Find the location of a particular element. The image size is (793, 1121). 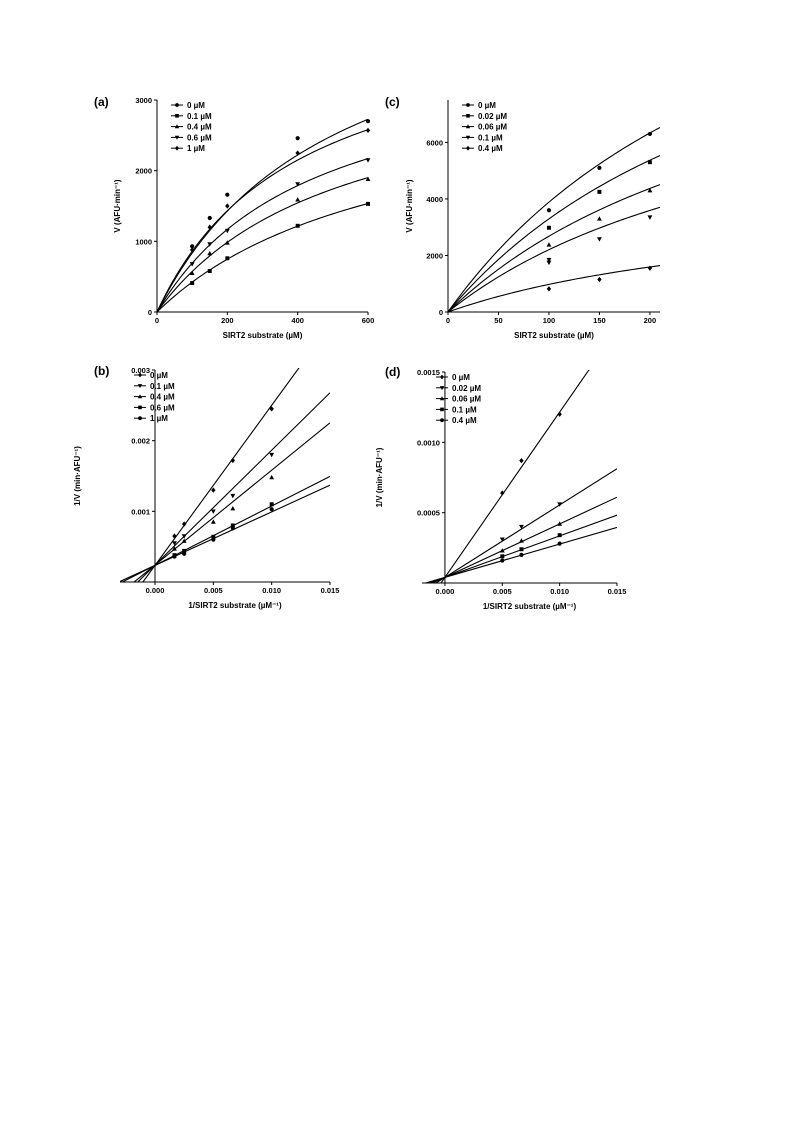

series-0-1-m is located at coordinates (554, 259).